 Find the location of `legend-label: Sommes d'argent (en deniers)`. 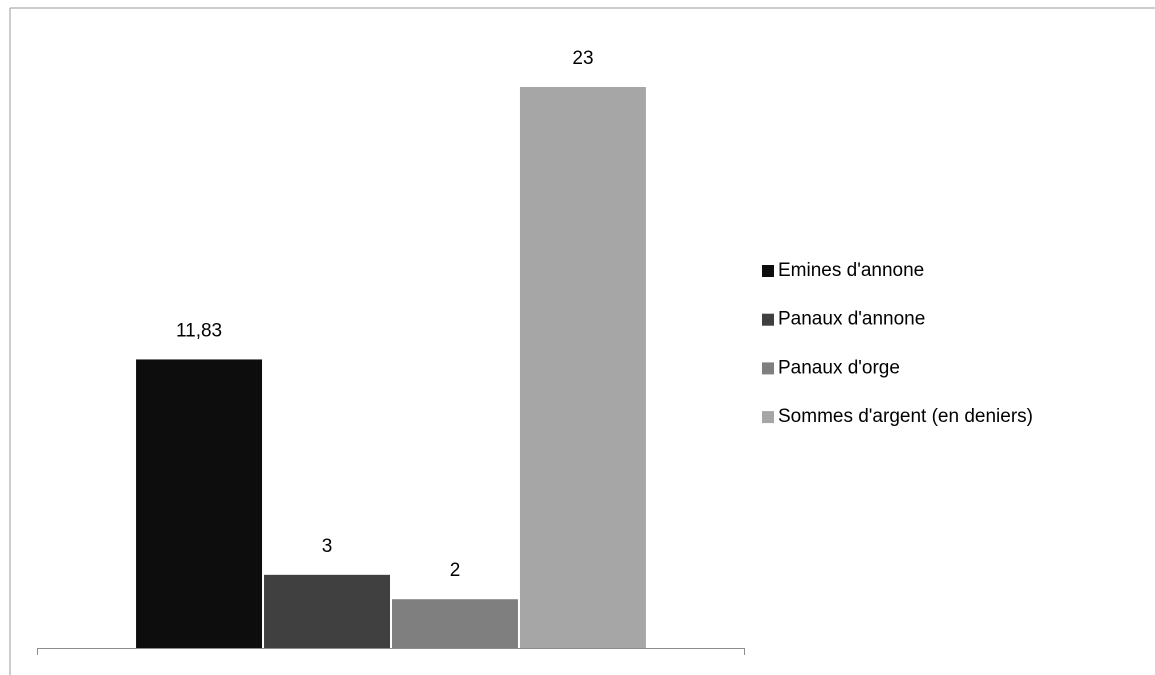

legend-label: Sommes d'argent (en deniers) is located at coordinates (905, 416).